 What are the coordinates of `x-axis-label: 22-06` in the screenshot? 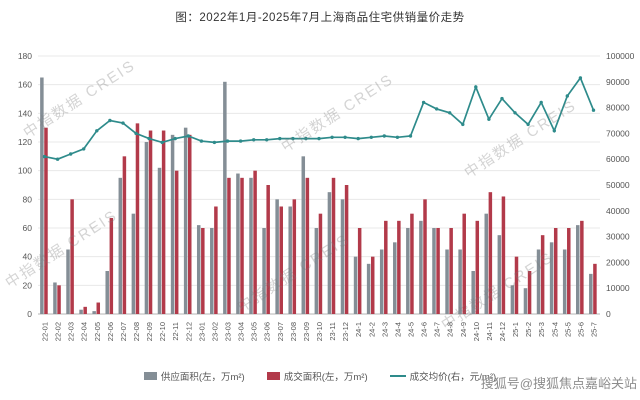 It's located at (110, 331).